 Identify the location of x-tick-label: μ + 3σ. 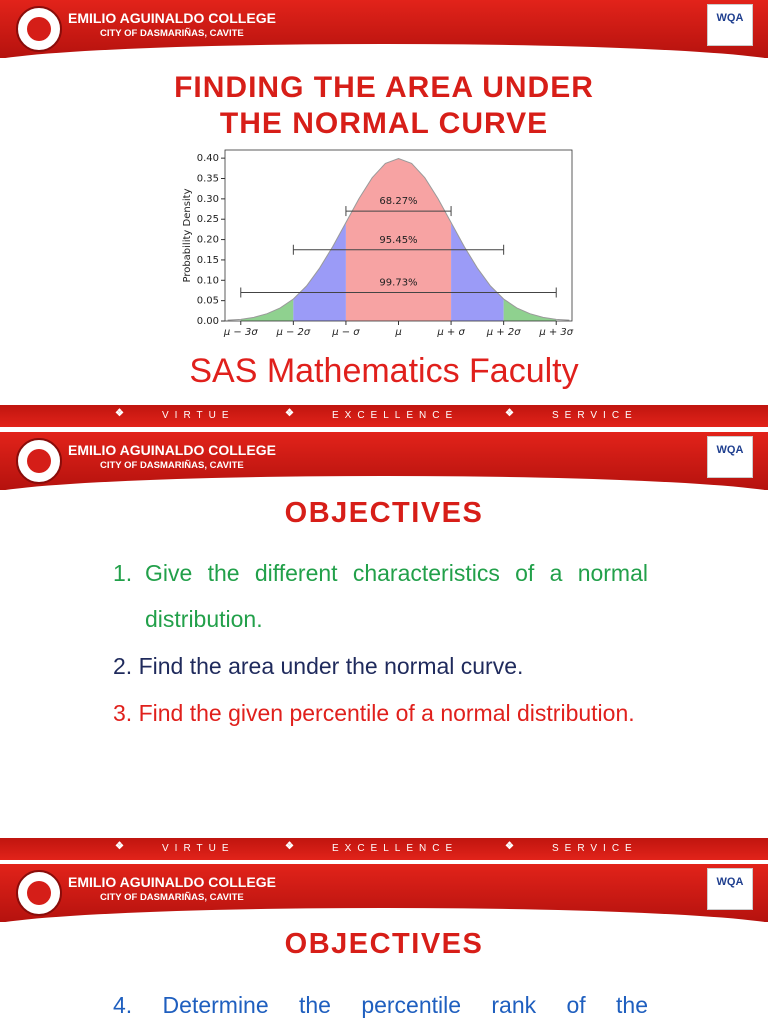
(555, 332).